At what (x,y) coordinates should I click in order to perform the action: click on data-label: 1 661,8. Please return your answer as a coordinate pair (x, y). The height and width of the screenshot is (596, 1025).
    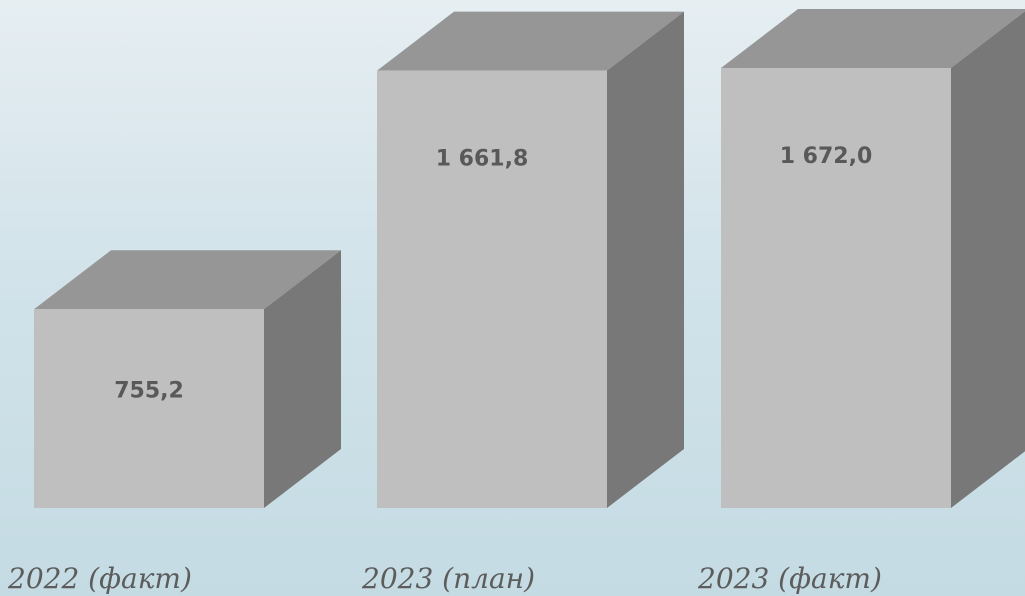
    Looking at the image, I should click on (482, 159).